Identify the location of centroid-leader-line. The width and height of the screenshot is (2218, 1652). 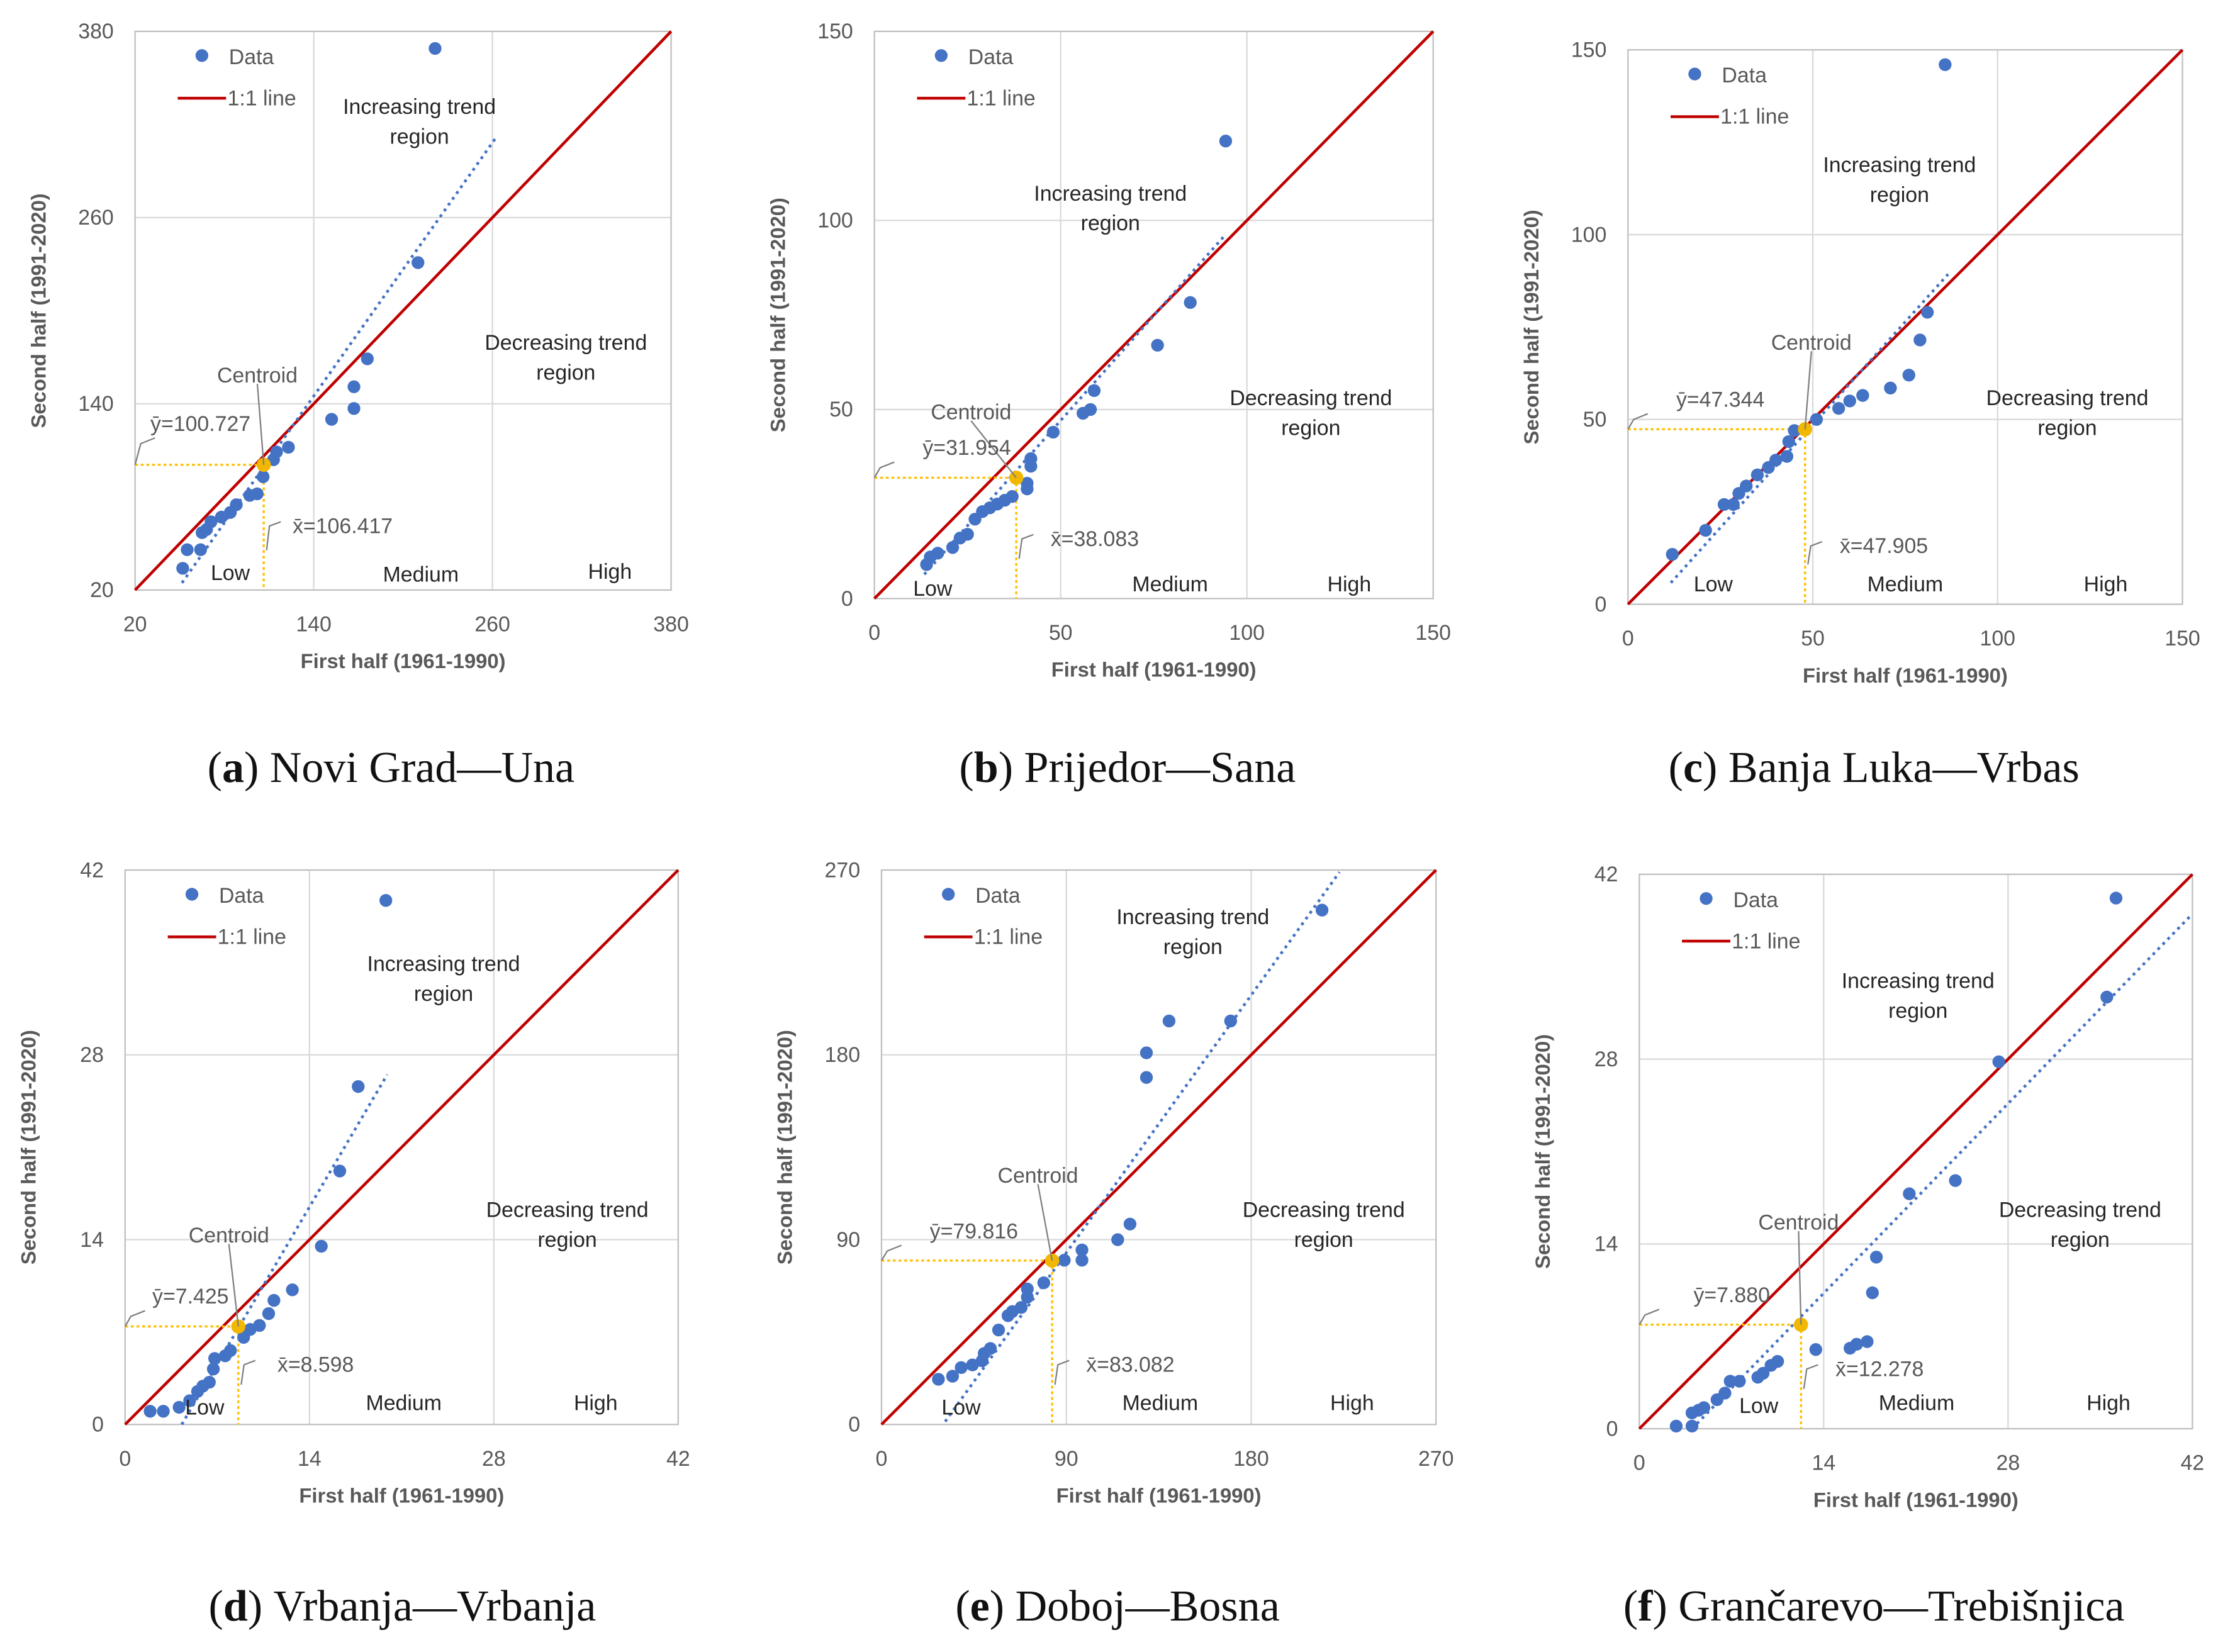
(1045, 1222).